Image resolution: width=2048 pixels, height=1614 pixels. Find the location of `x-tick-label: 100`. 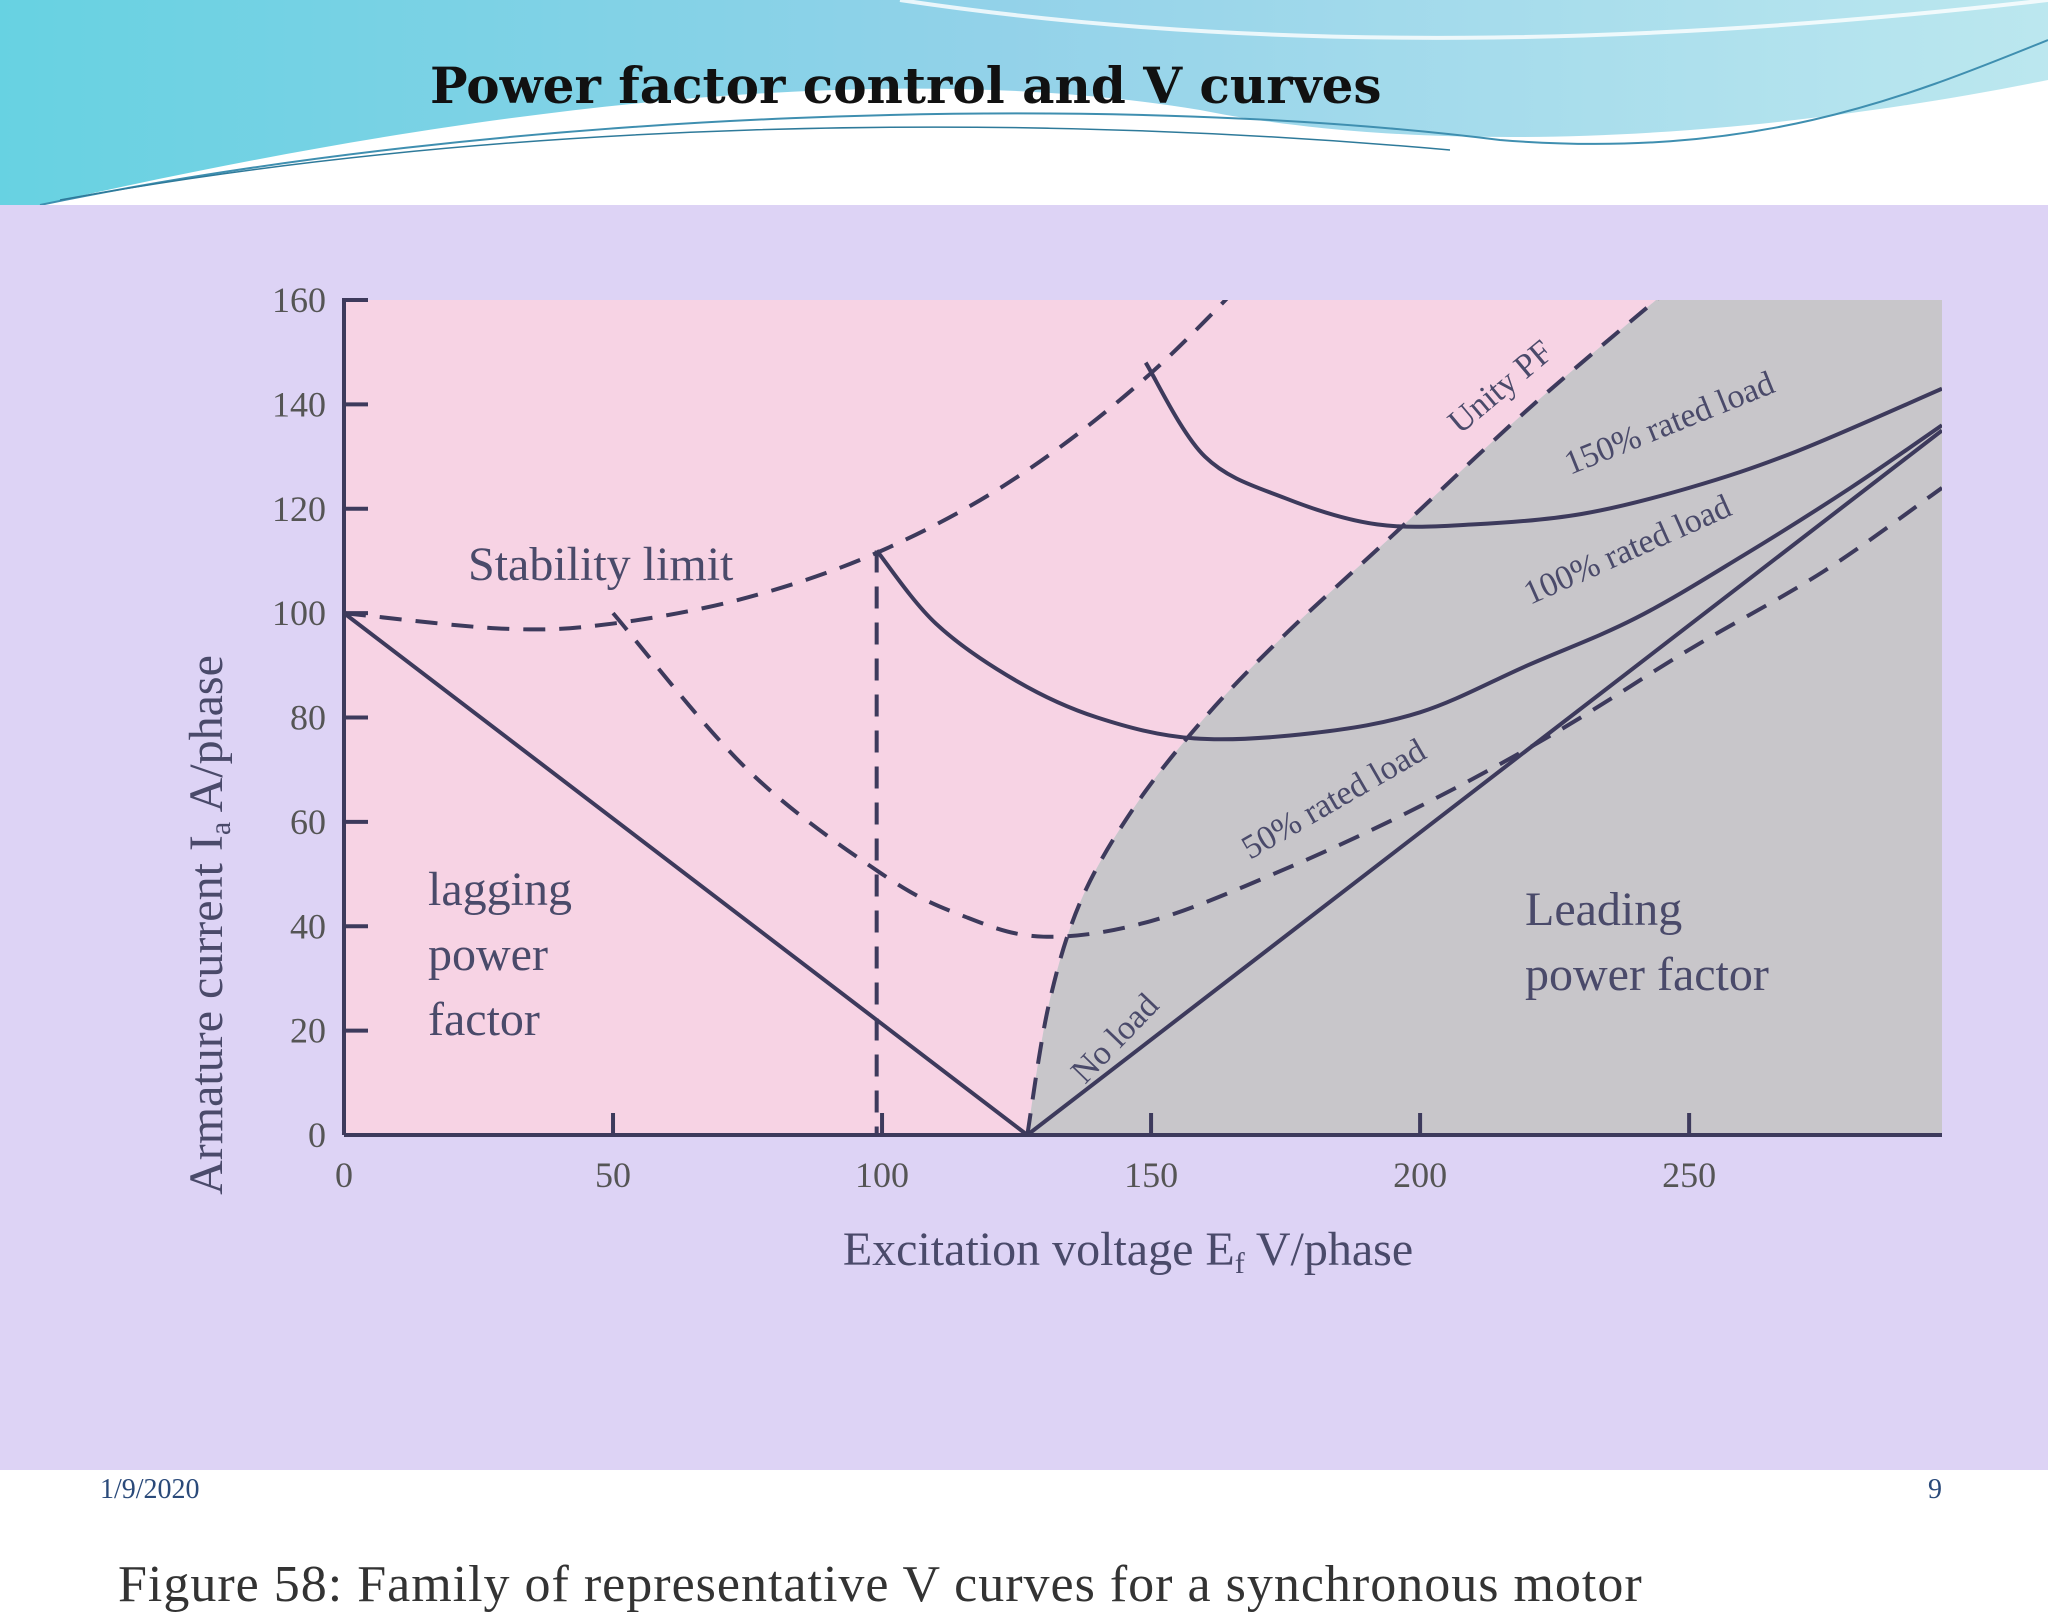

x-tick-label: 100 is located at coordinates (882, 1175).